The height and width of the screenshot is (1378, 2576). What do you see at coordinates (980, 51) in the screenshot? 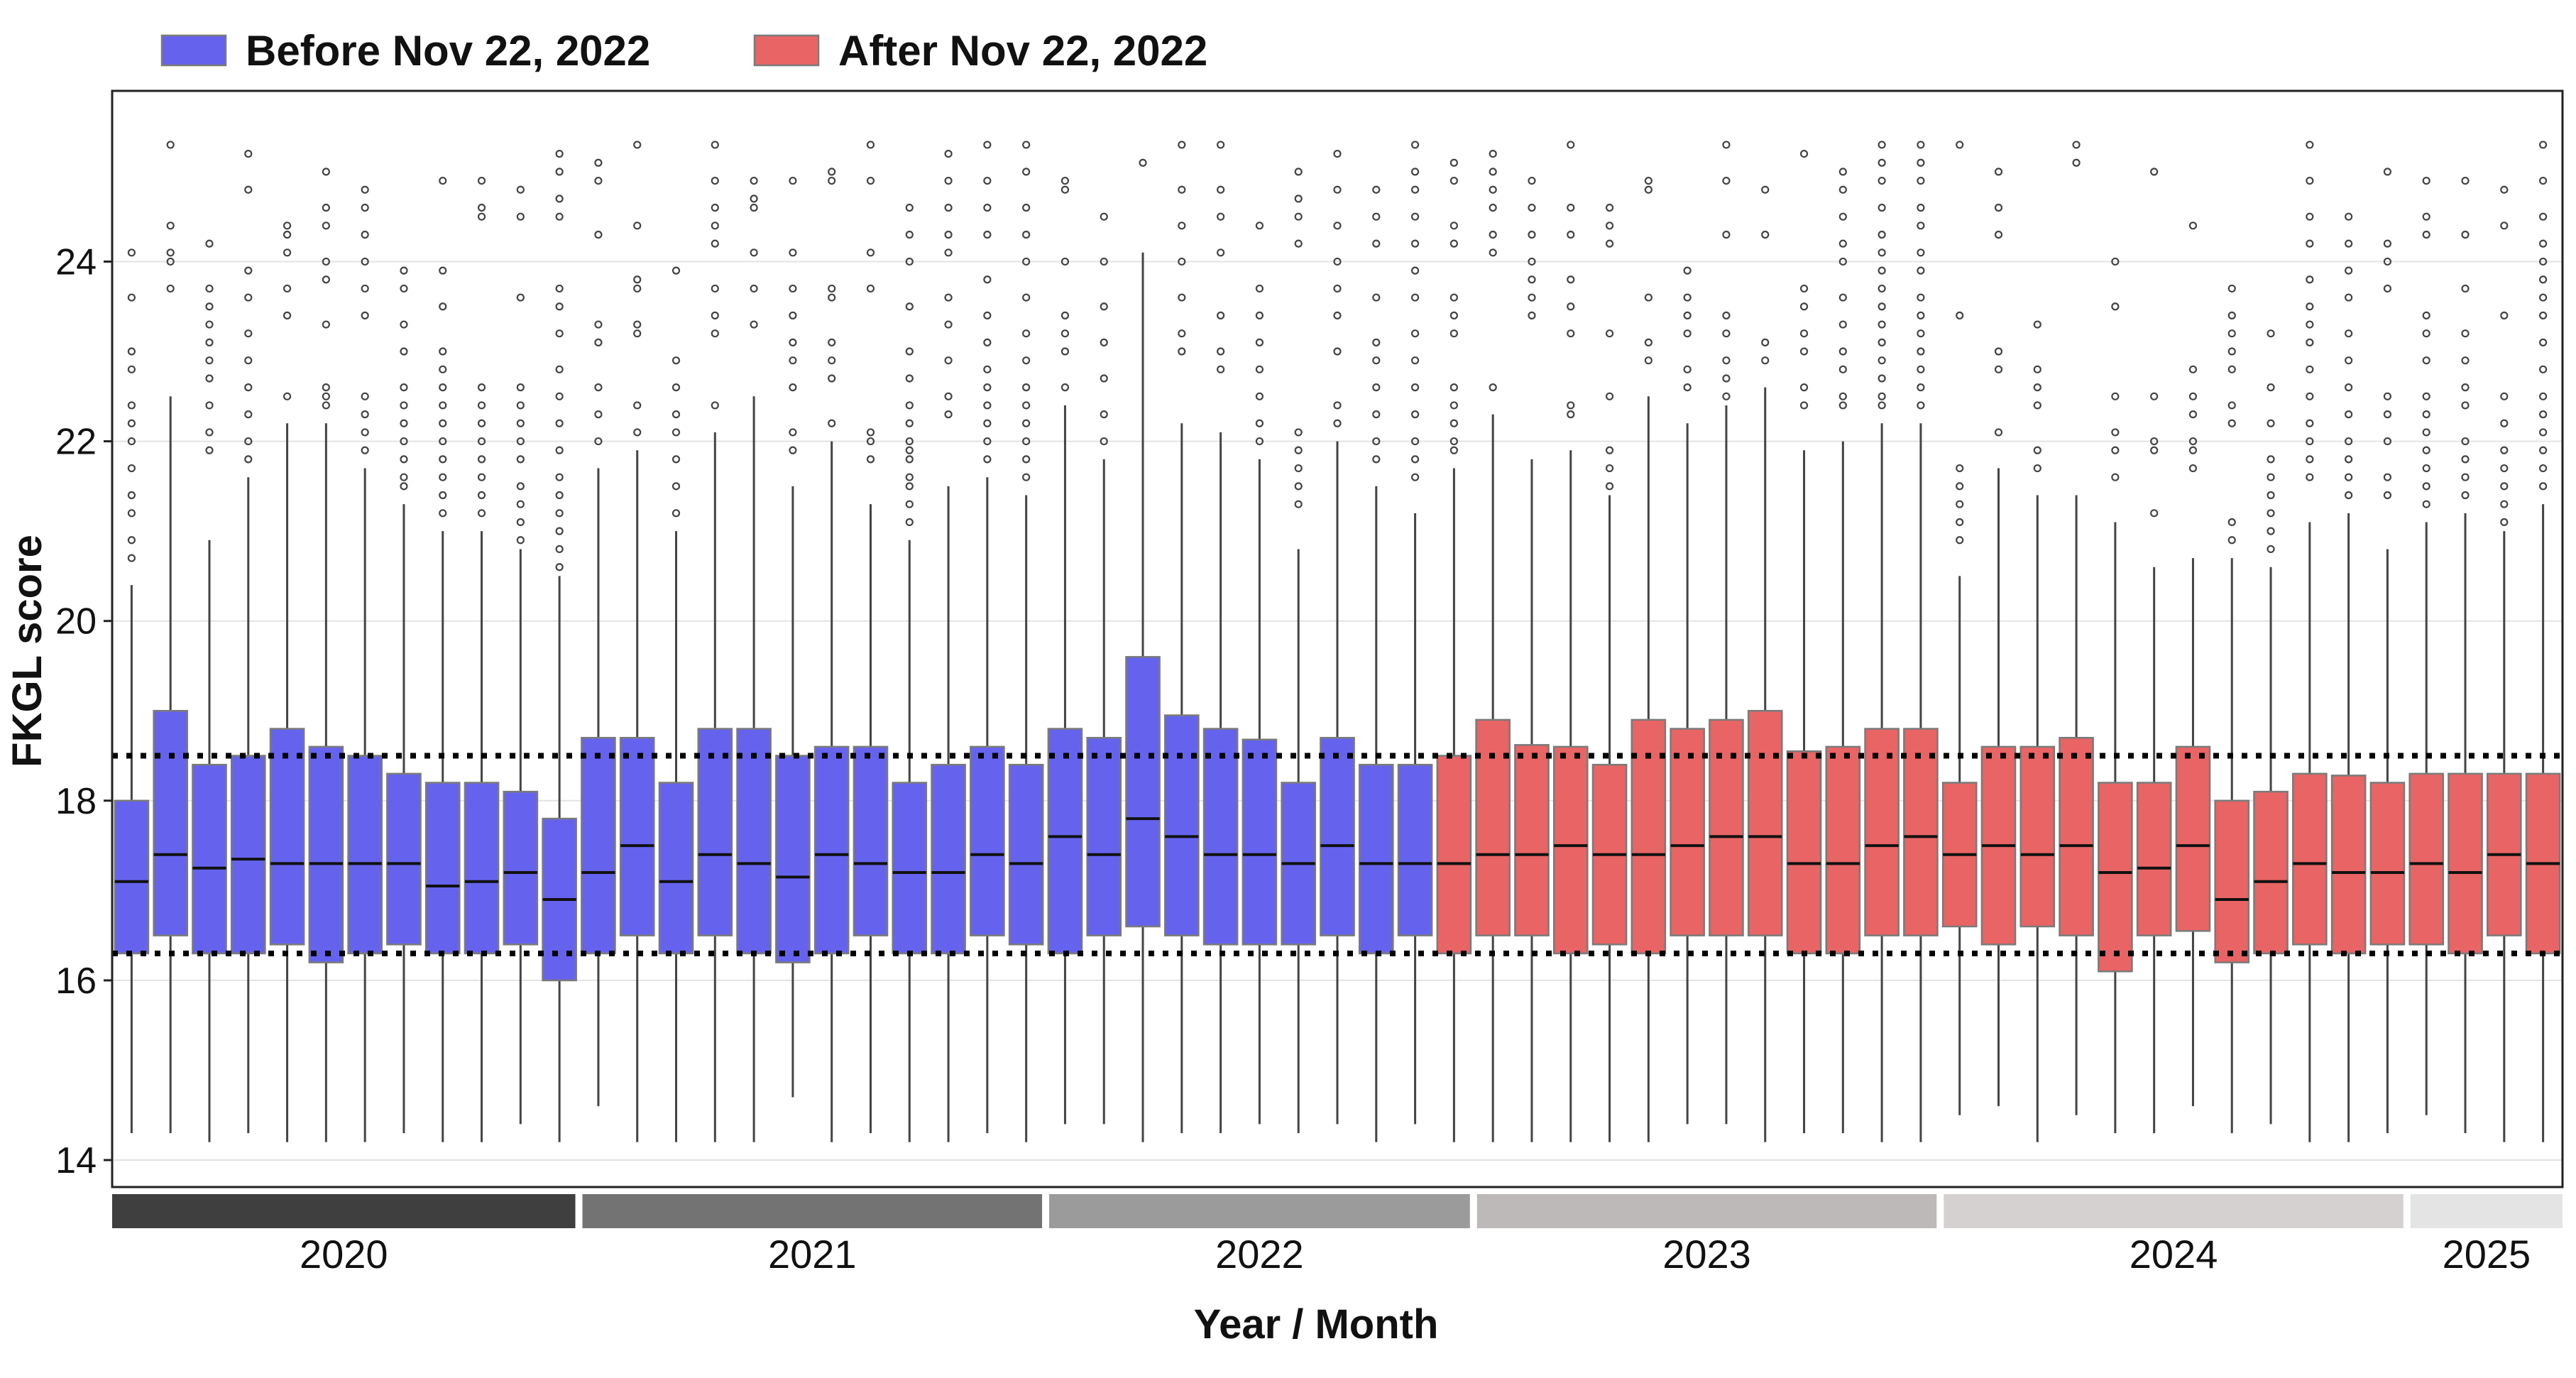
I see `legend-item-after: After Nov 22, 2022` at bounding box center [980, 51].